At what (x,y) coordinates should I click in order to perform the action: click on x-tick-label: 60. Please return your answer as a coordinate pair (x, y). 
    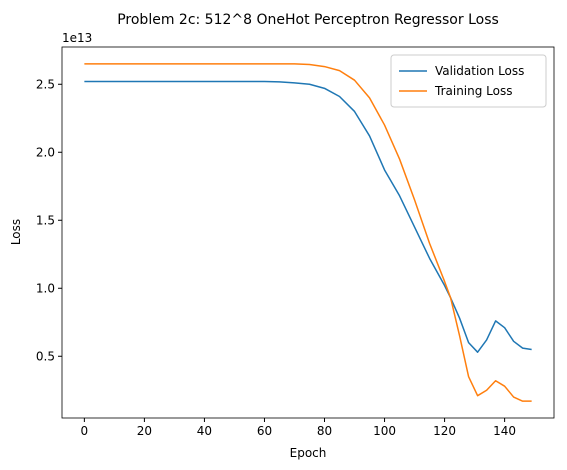
    Looking at the image, I should click on (264, 431).